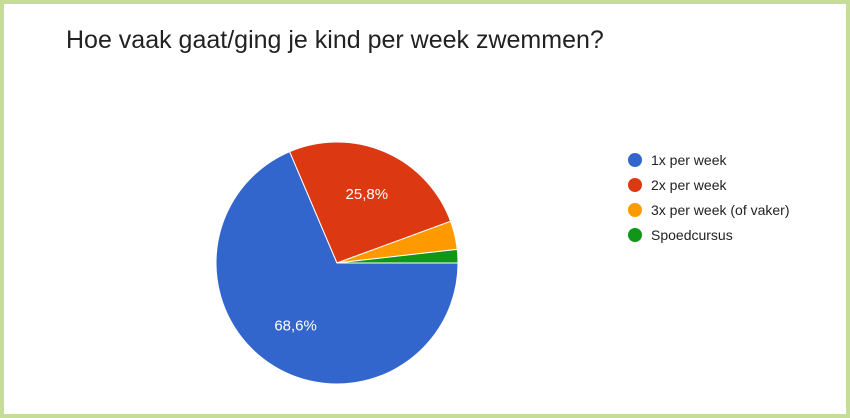 This screenshot has height=418, width=850. I want to click on pie-slice-2x-per-week, so click(370, 202).